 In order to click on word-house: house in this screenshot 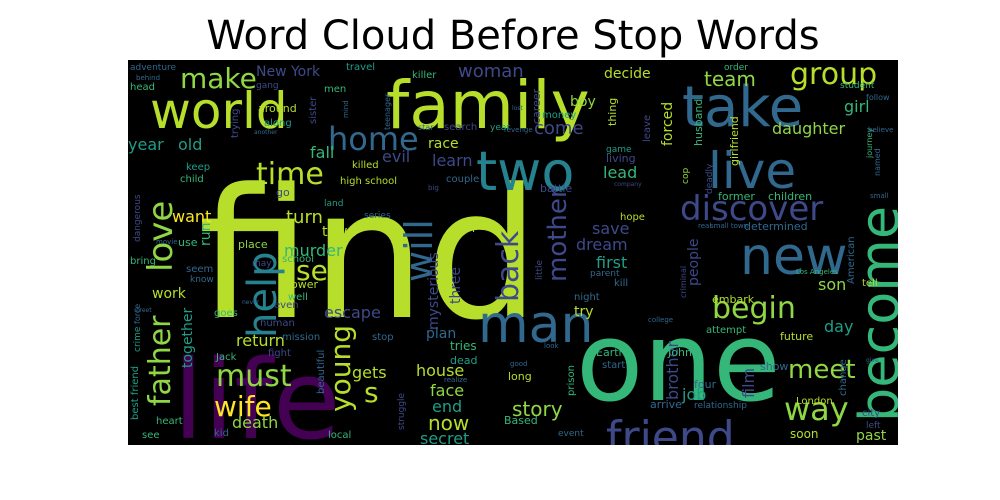, I will do `click(440, 370)`.